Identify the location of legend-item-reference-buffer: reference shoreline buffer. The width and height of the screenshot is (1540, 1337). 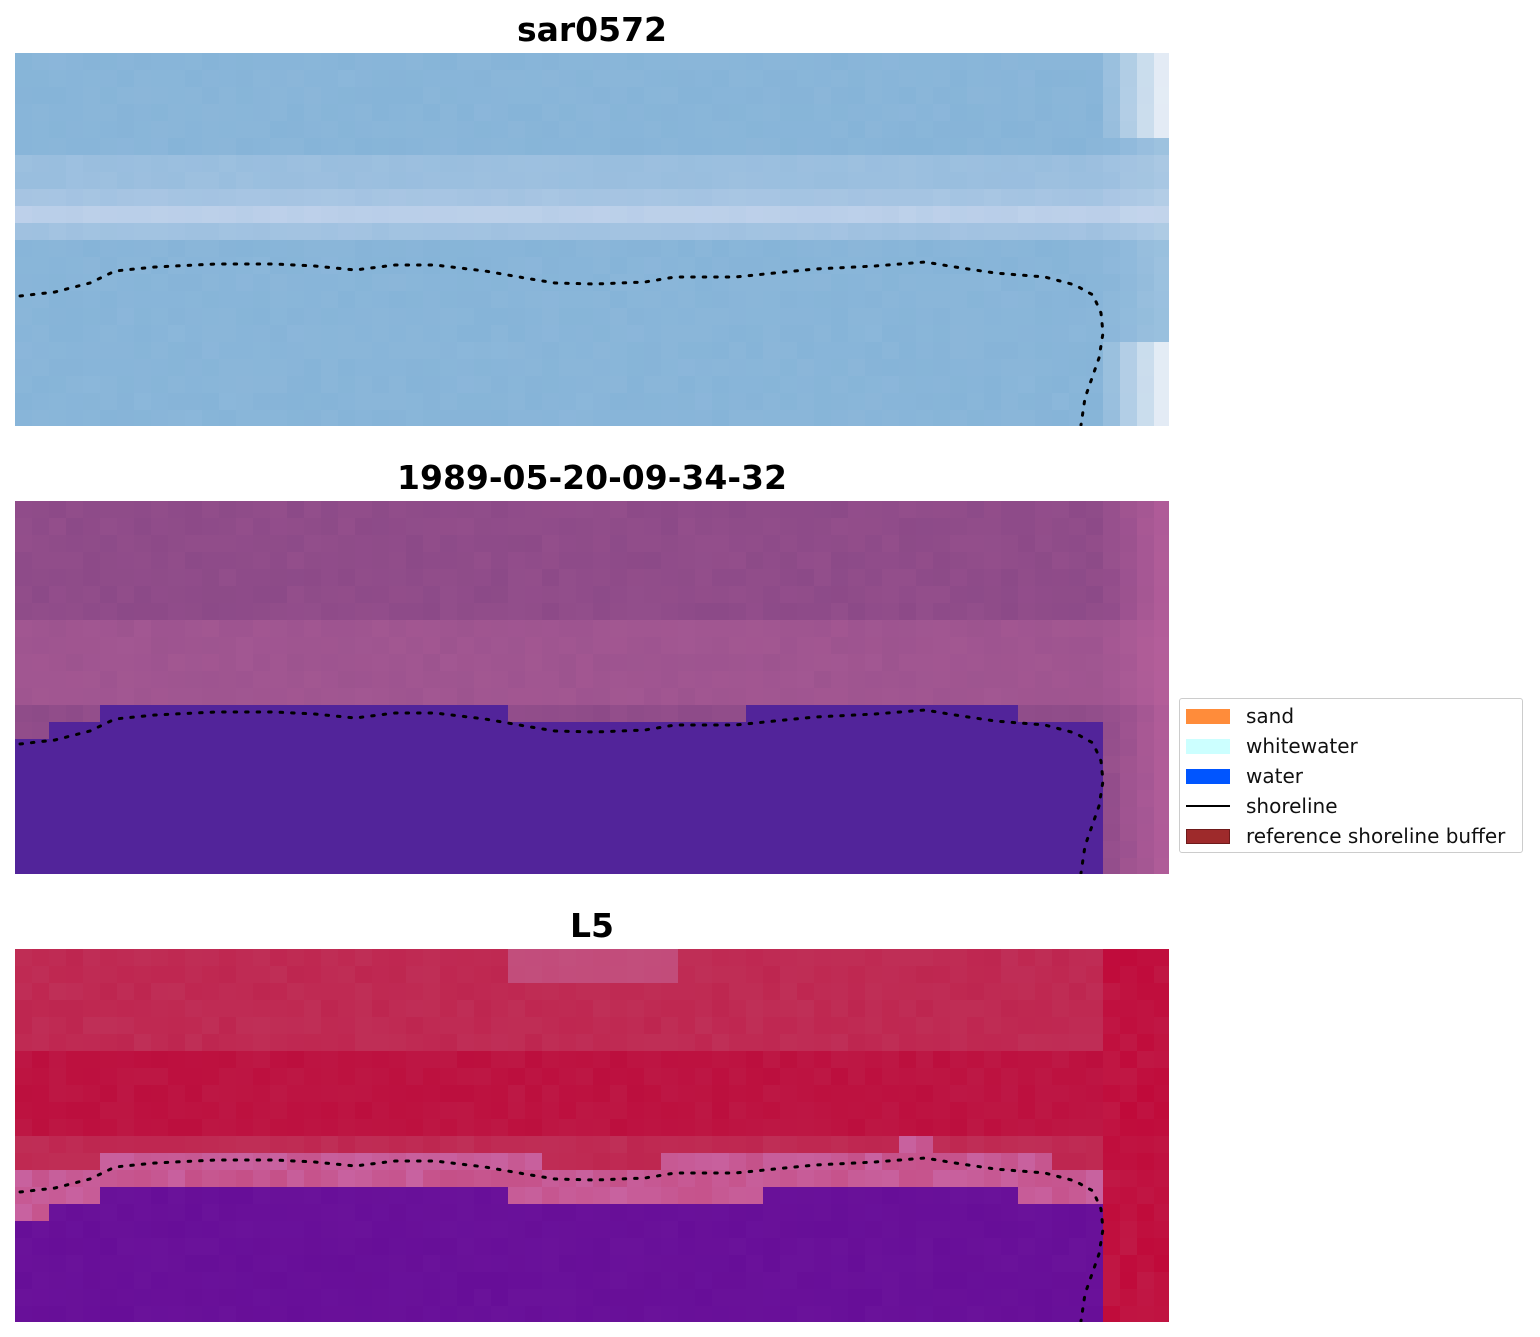
(1345, 836).